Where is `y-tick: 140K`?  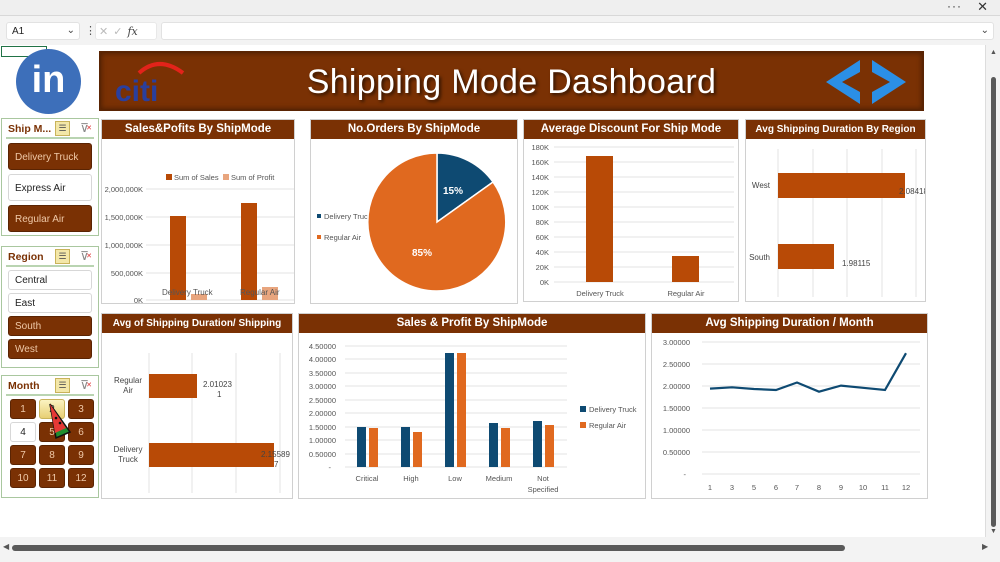 y-tick: 140K is located at coordinates (540, 177).